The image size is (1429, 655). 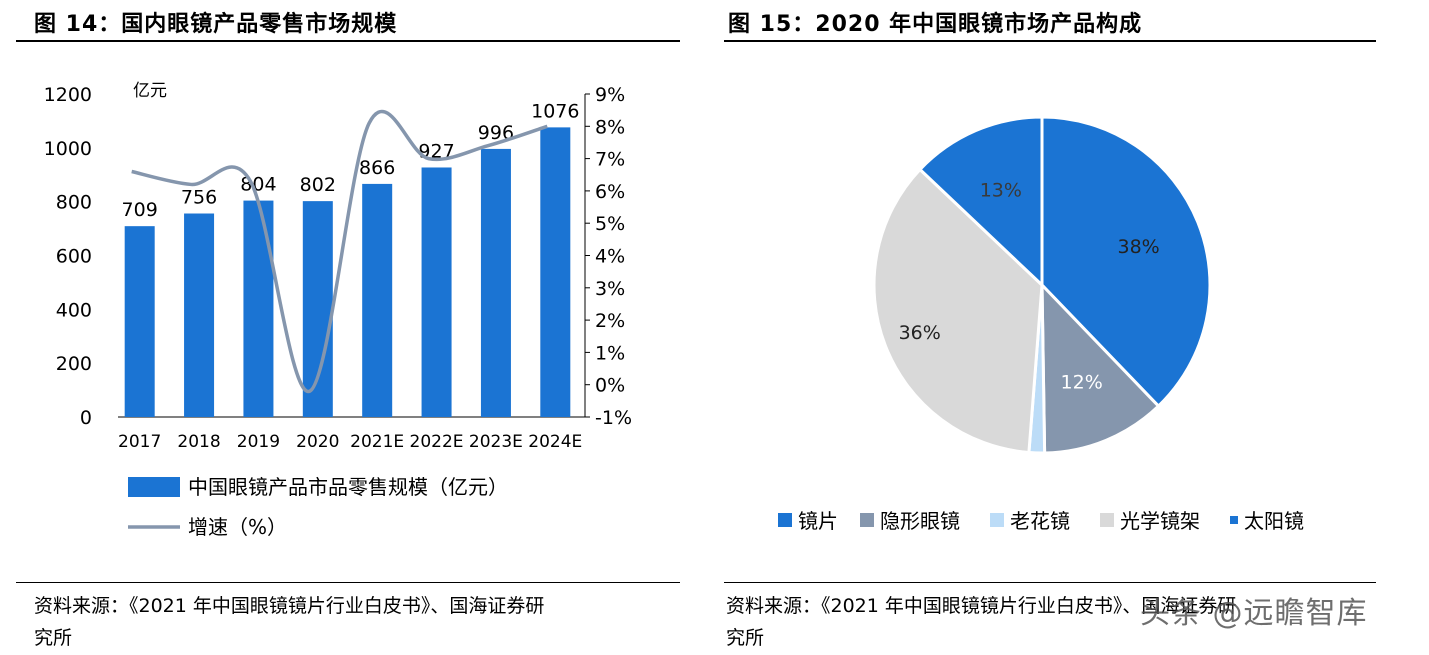 I want to click on bar-2021E, so click(x=377, y=300).